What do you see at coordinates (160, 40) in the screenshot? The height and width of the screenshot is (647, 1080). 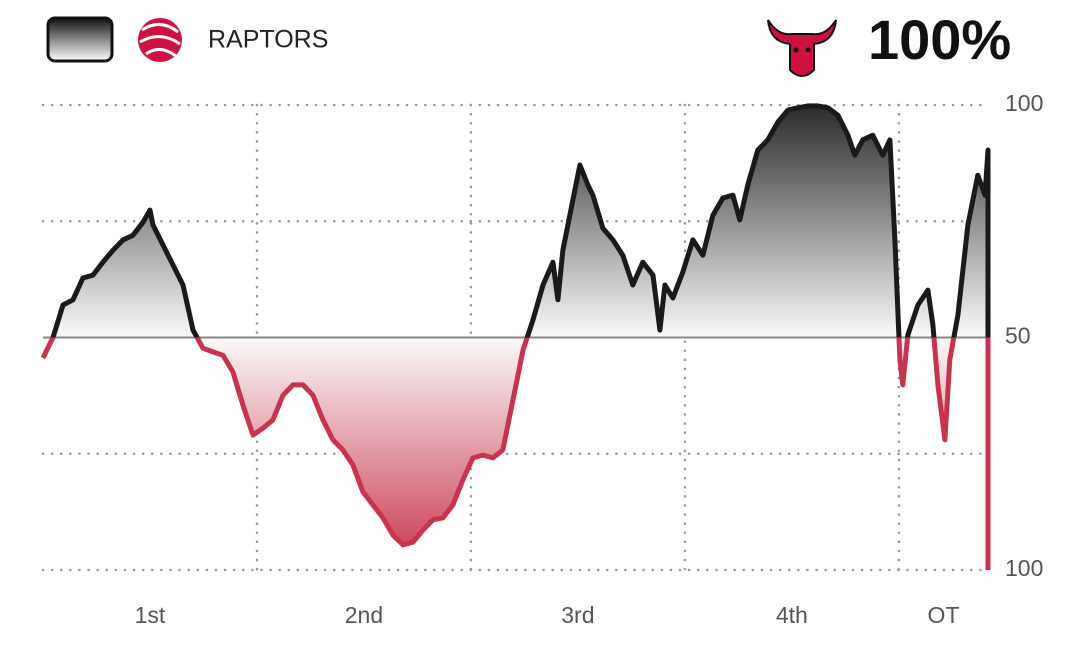 I see `raptors-logo` at bounding box center [160, 40].